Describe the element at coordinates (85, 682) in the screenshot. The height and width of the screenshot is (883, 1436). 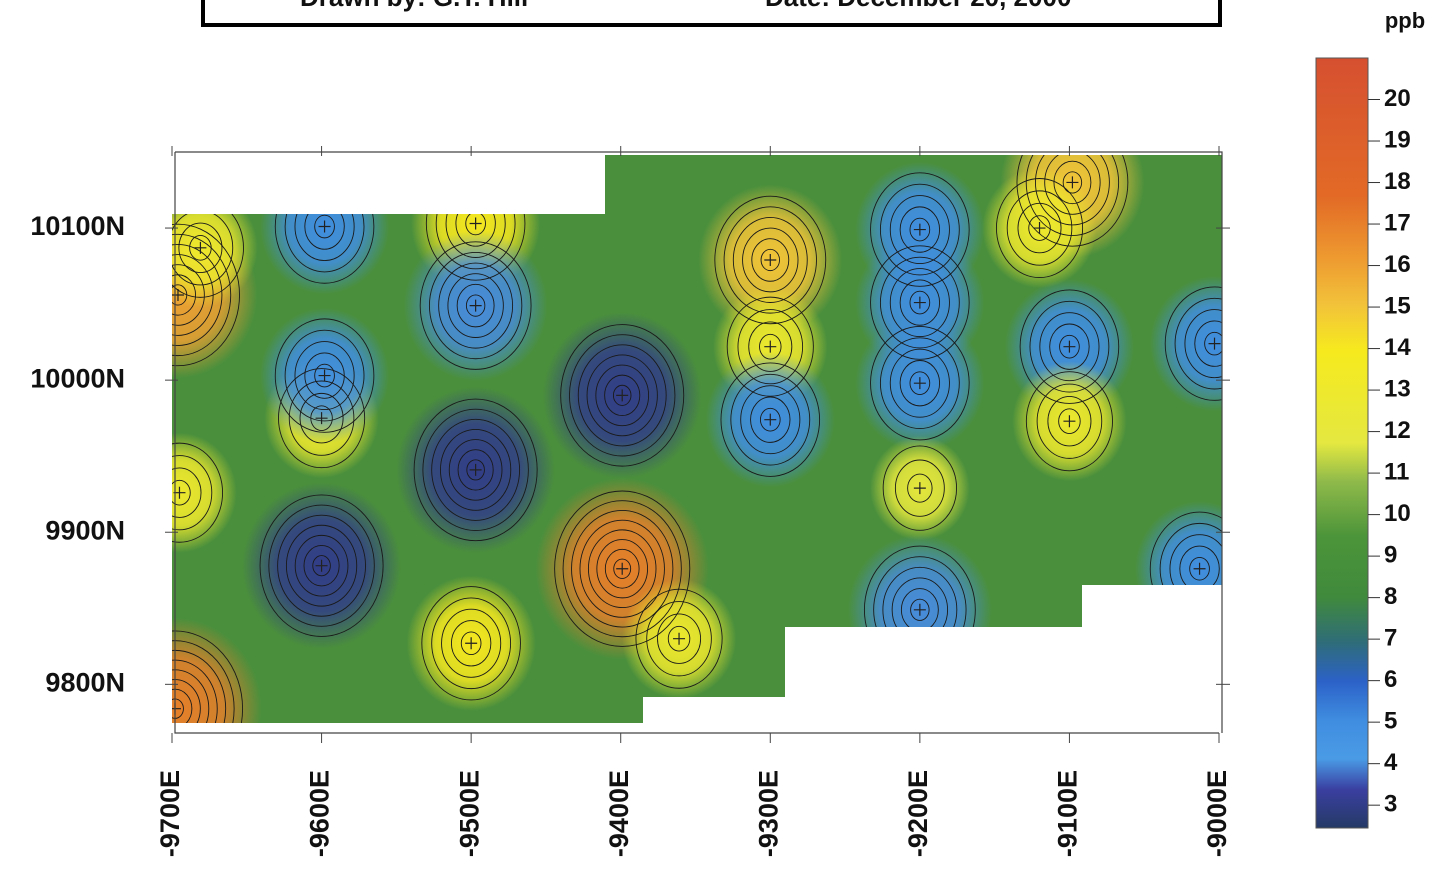
I see `y-tick-label: 9800N` at that location.